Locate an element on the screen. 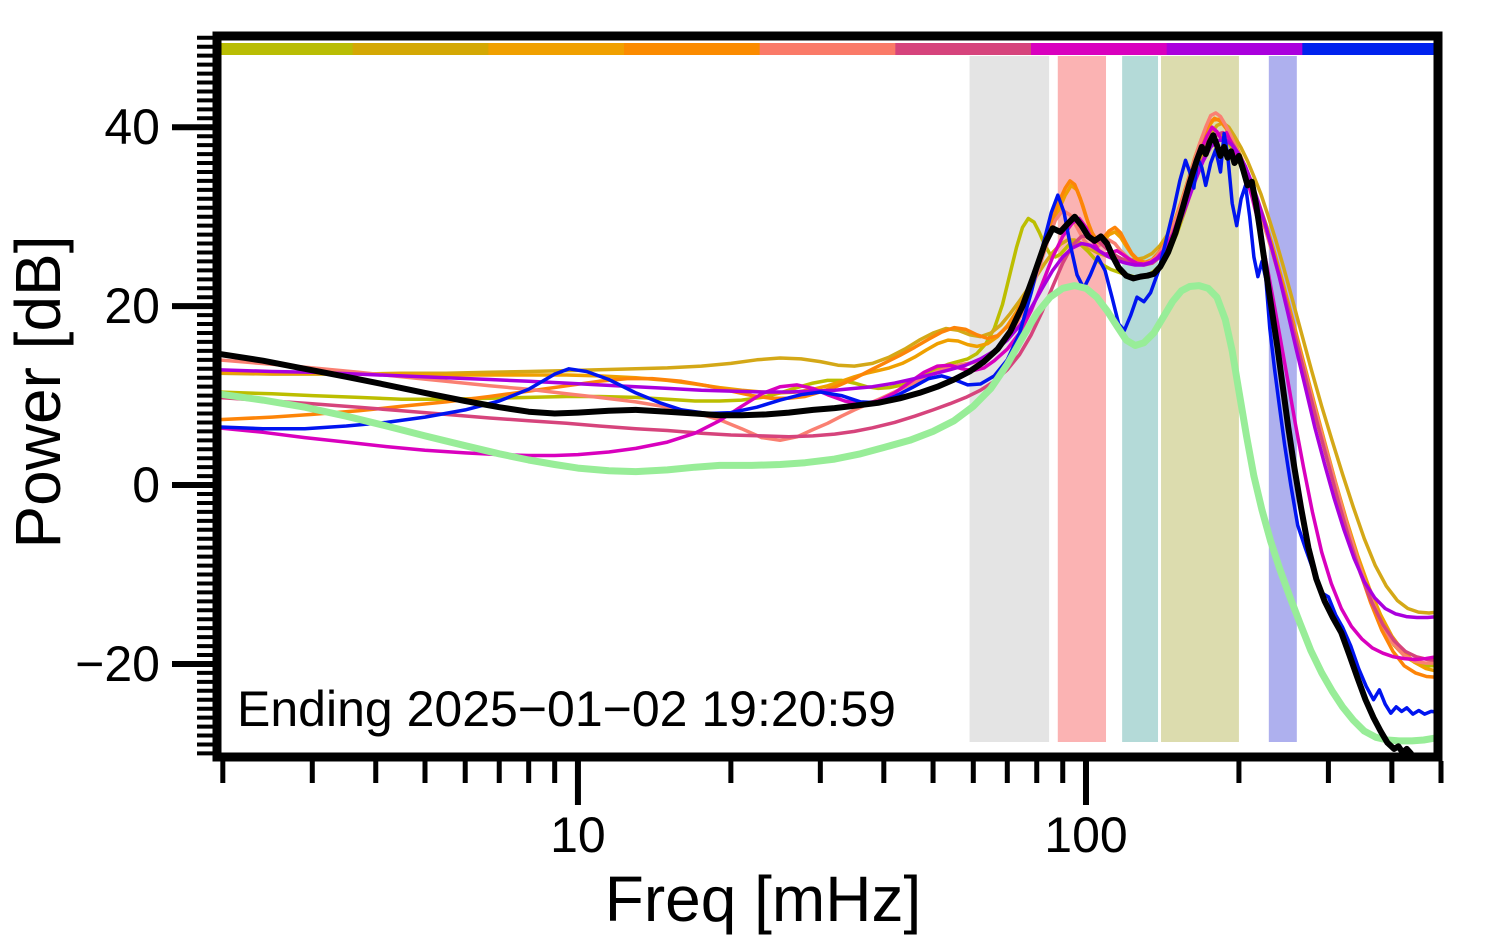 The height and width of the screenshot is (952, 1494). x-tick-label: 100 is located at coordinates (1085, 835).